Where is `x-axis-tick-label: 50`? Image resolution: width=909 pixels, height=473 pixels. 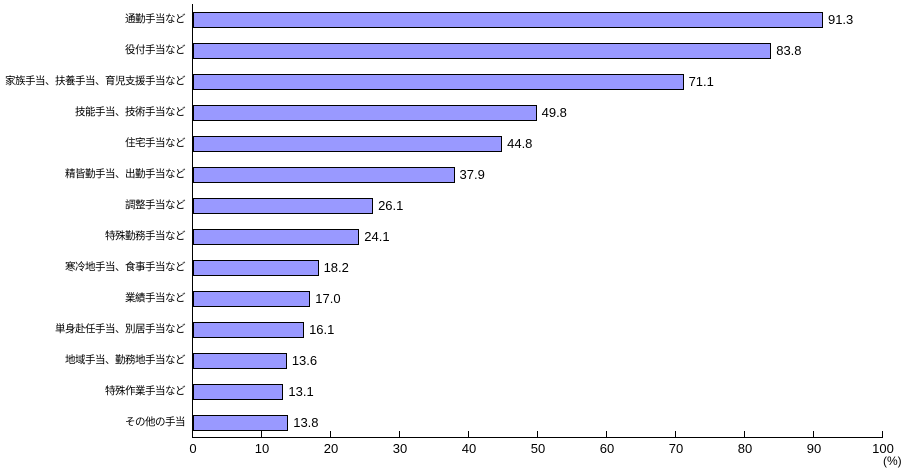 x-axis-tick-label: 50 is located at coordinates (538, 448).